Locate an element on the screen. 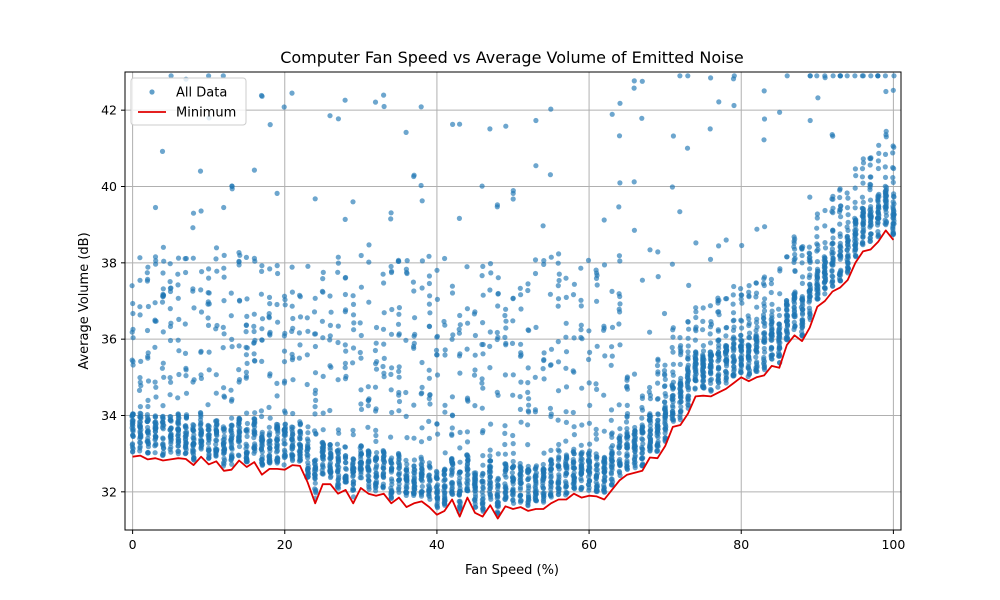  x-tick-label: 60 is located at coordinates (589, 544).